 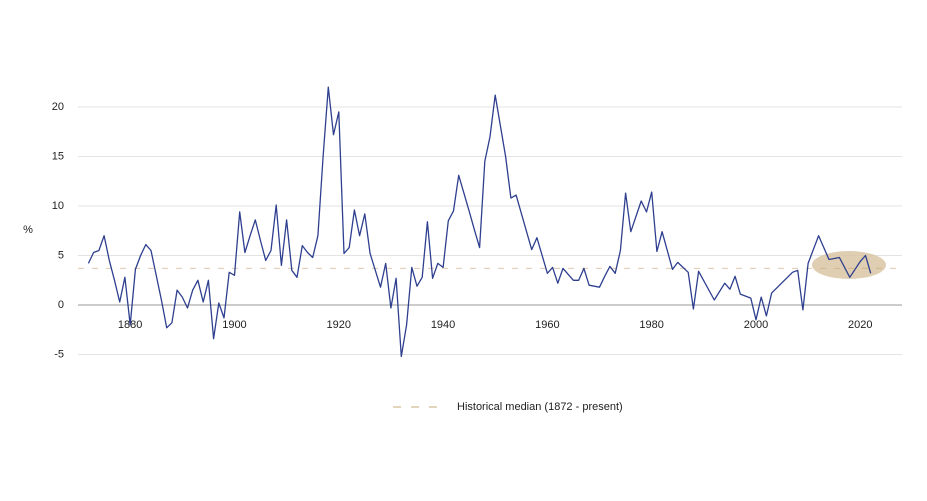 What do you see at coordinates (849, 265) in the screenshot?
I see `highlight` at bounding box center [849, 265].